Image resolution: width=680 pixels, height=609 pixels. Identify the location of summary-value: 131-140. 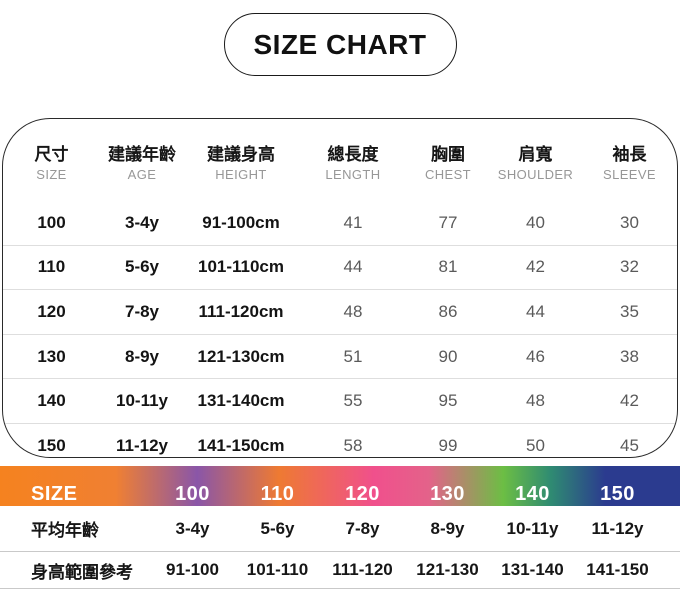
(532, 569).